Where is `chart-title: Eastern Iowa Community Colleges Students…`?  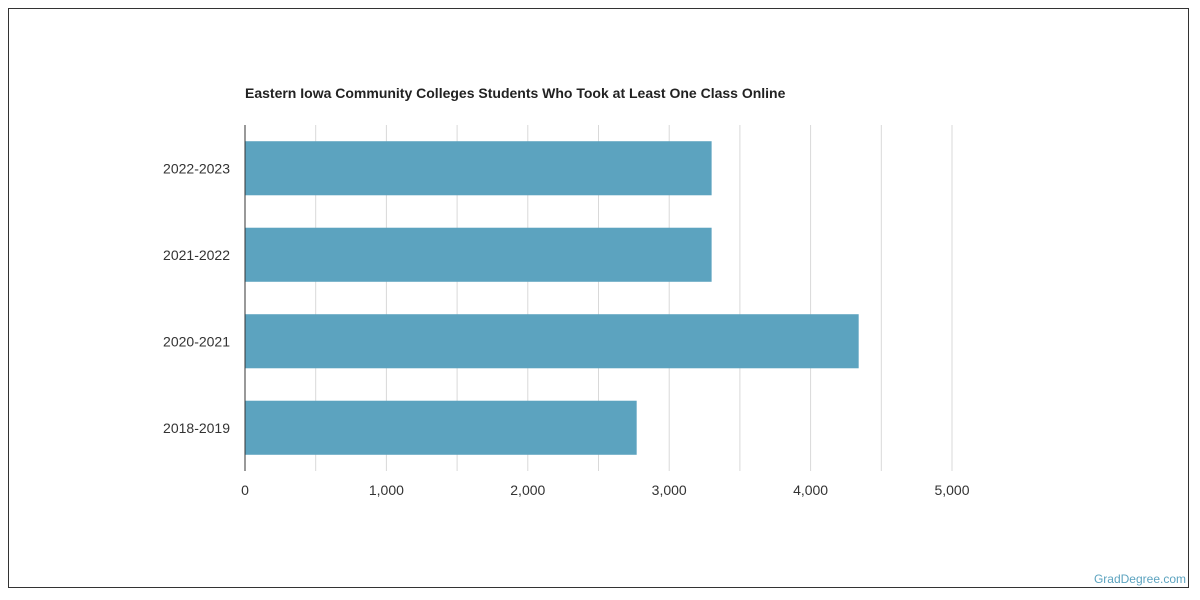
chart-title: Eastern Iowa Community Colleges Students… is located at coordinates (515, 93).